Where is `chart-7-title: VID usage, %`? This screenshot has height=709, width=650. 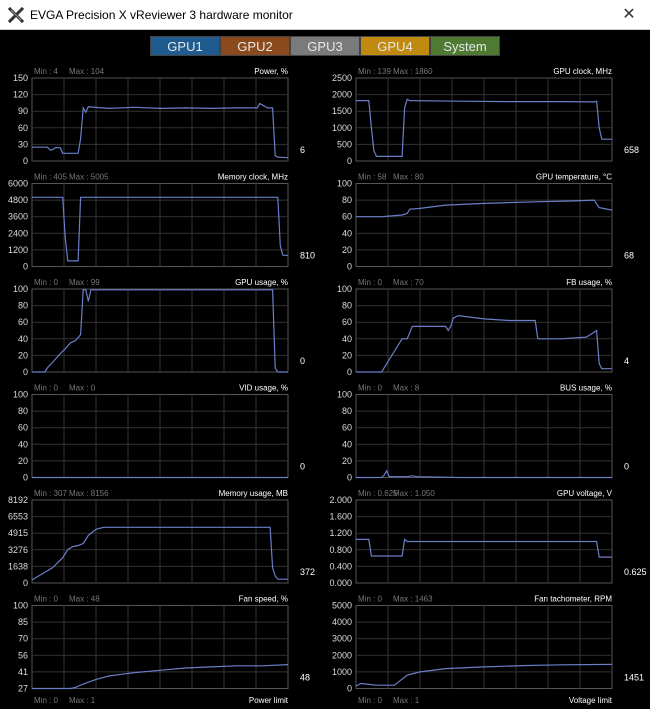
chart-7-title: VID usage, % is located at coordinates (263, 388).